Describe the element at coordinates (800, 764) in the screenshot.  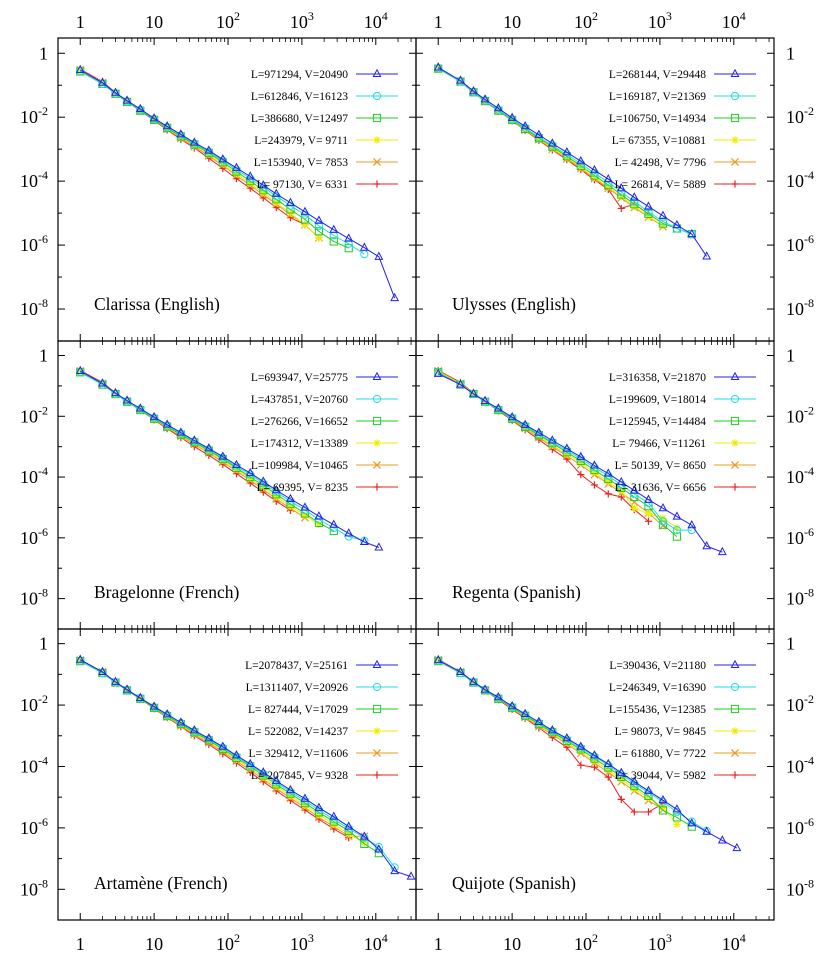
I see `y-tick-label-right: 10⁻⁴` at that location.